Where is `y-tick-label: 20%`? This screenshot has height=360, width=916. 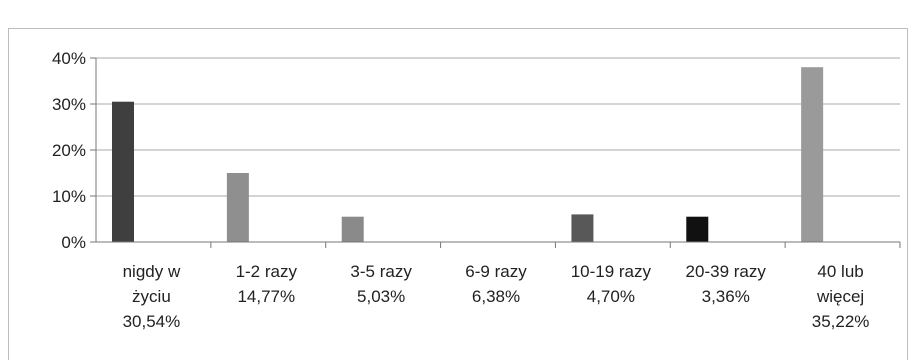 y-tick-label: 20% is located at coordinates (69, 150).